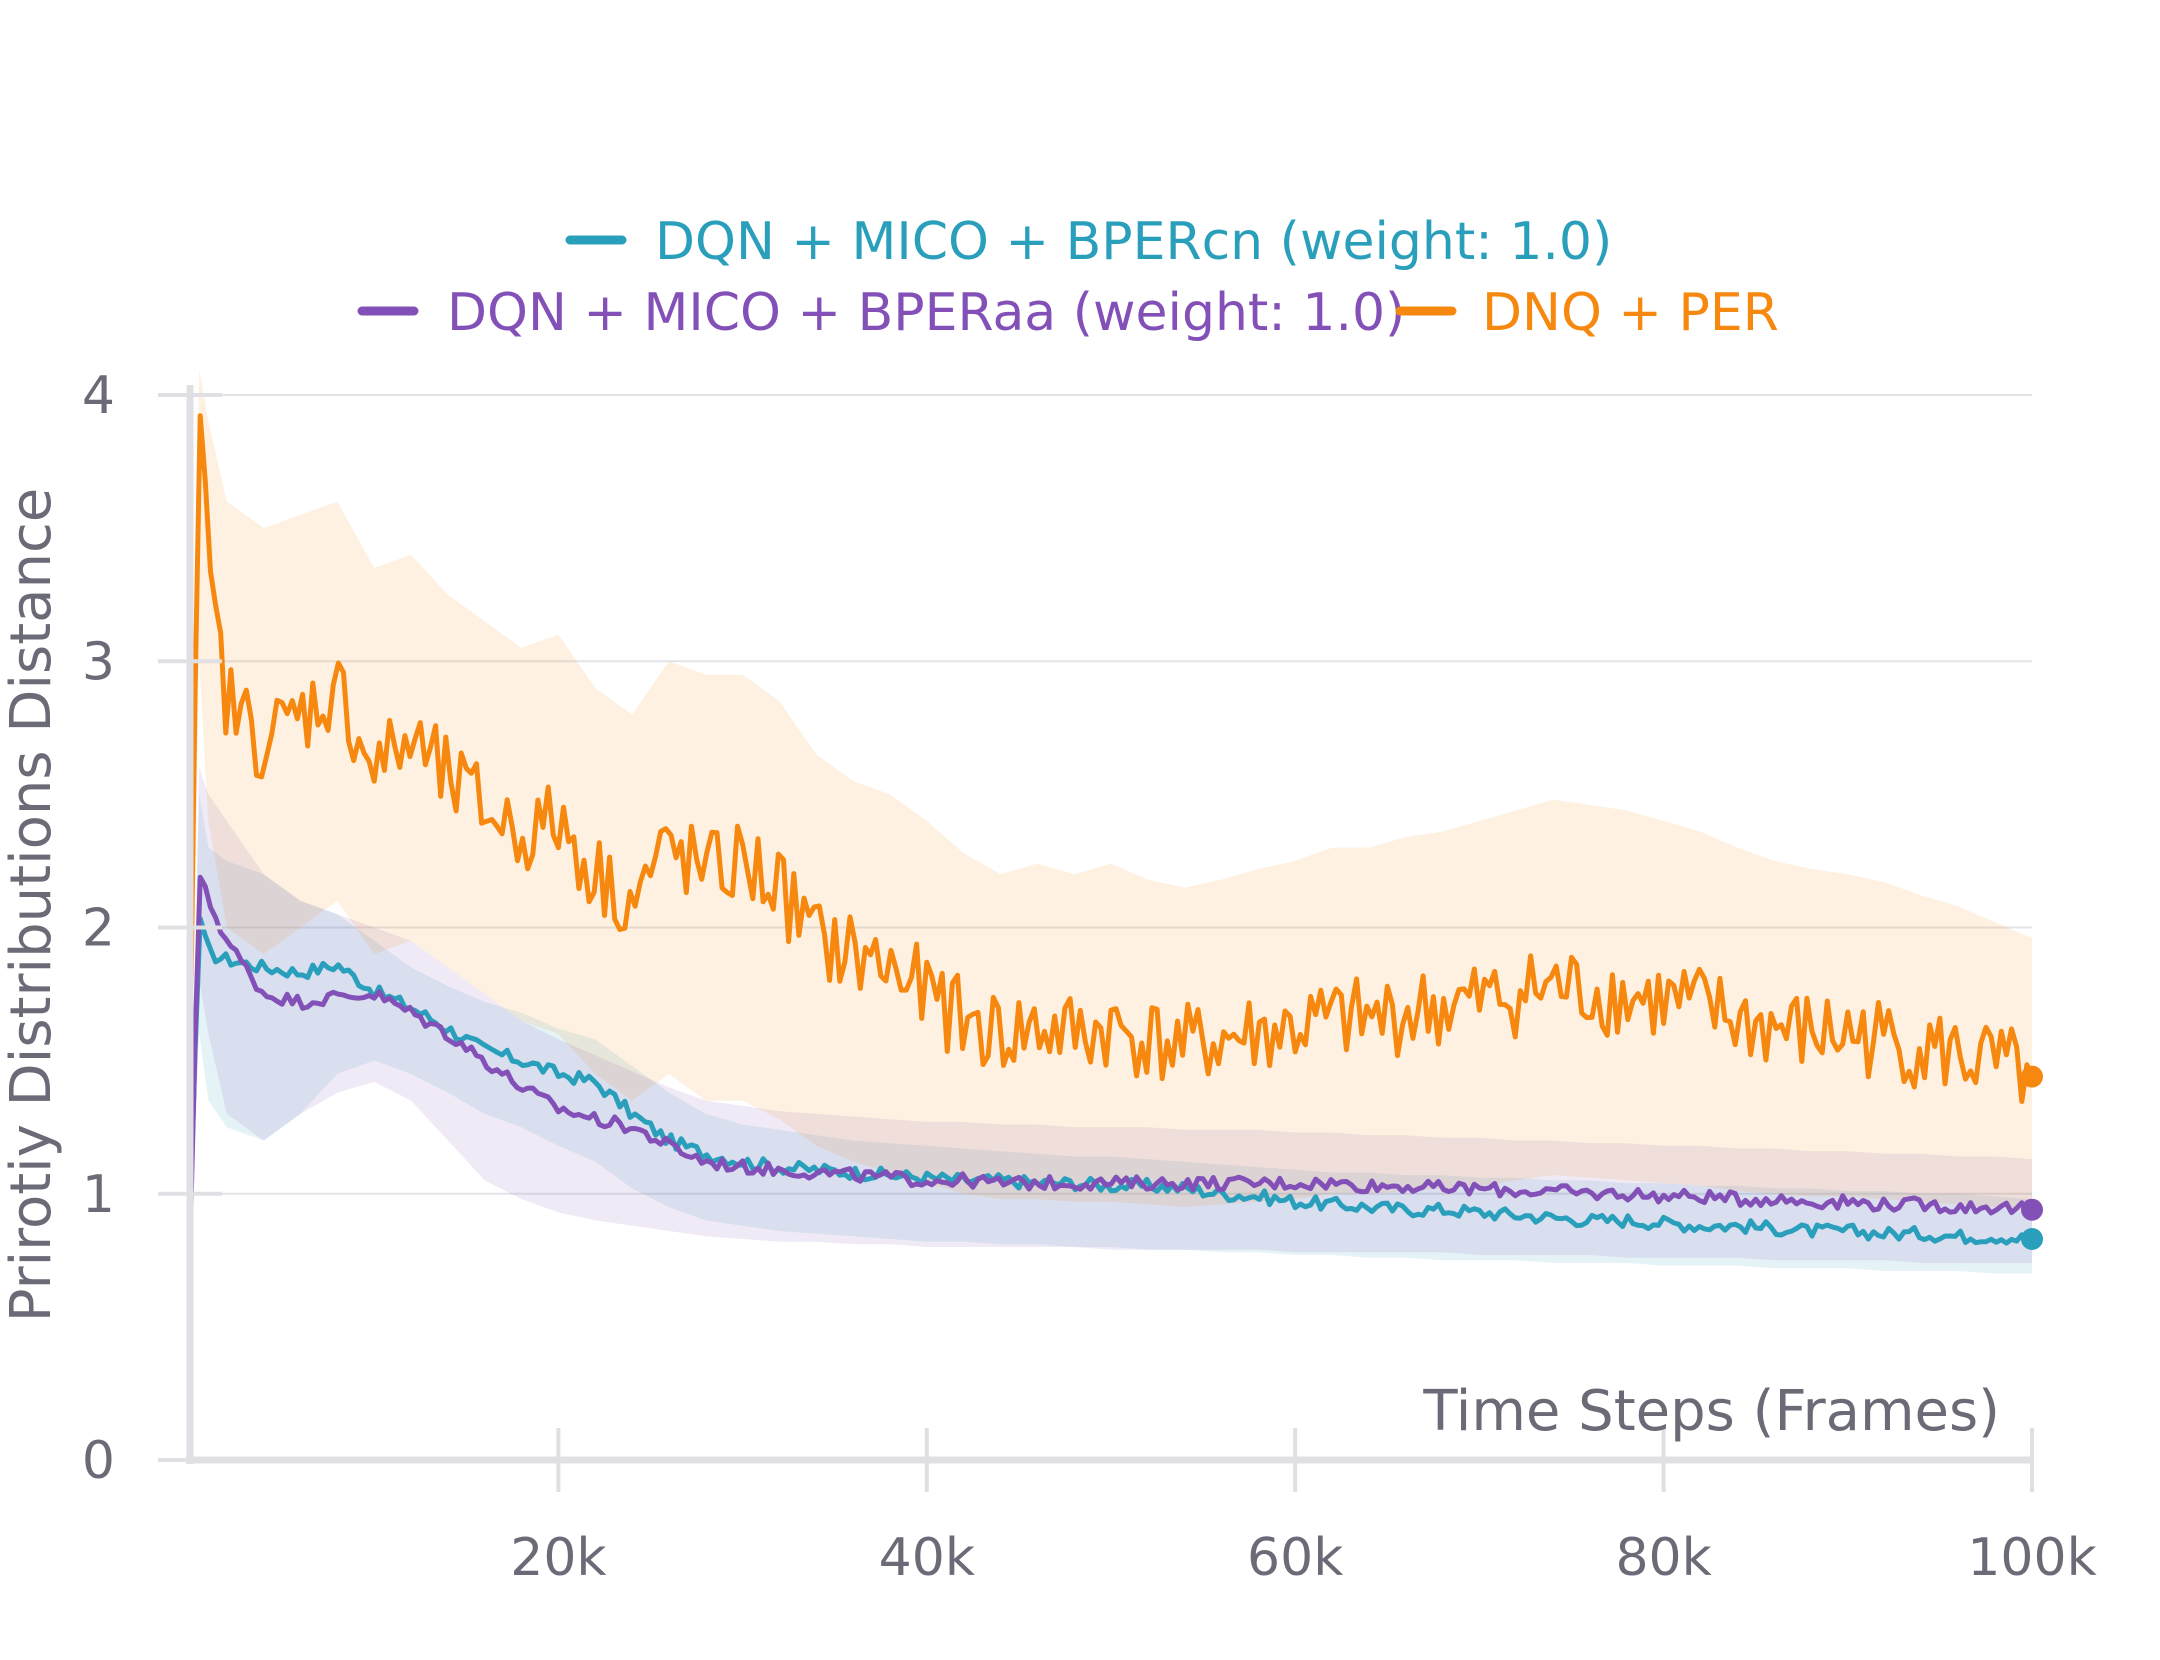  I want to click on legend-label-2: DNQ + PER, so click(1630, 313).